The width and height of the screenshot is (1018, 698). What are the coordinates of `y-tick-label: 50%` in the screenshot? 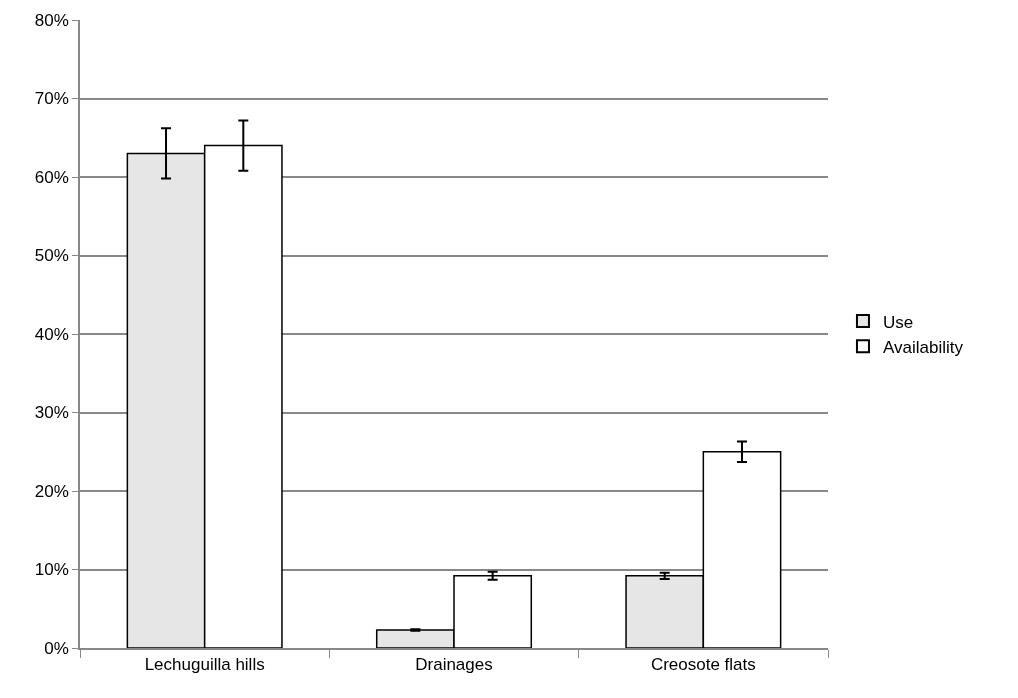 It's located at (51, 256).